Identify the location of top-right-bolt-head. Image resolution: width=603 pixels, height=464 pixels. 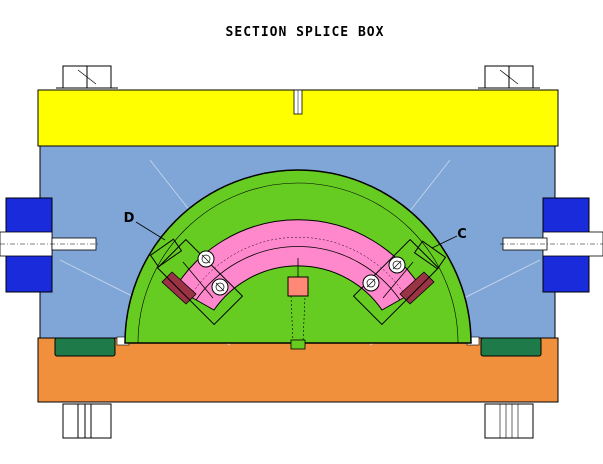
(509, 77).